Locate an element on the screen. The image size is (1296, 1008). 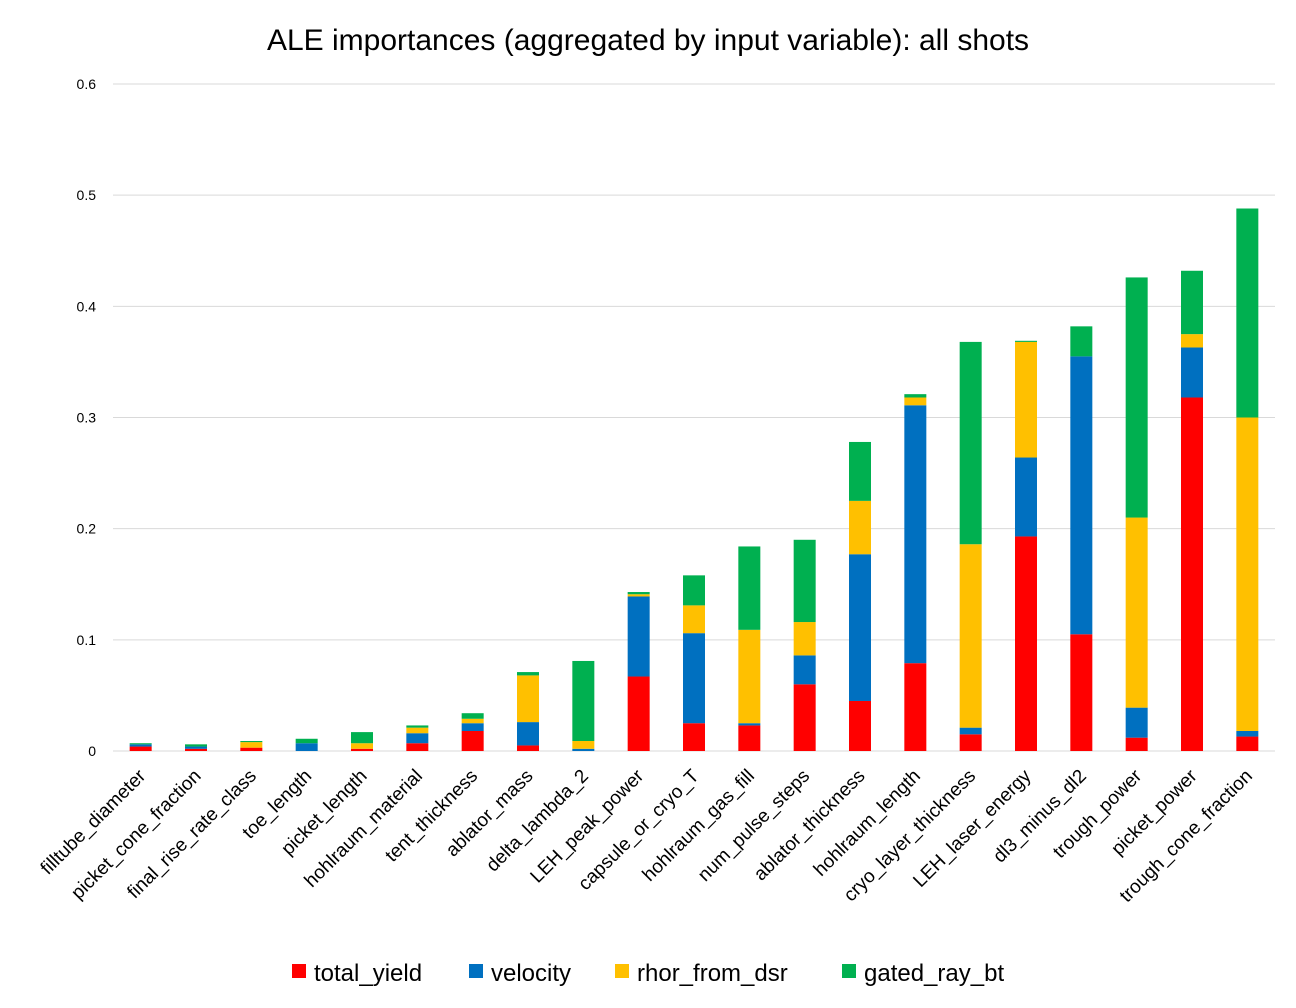
legend-swatch-gated_ray_bt is located at coordinates (849, 971).